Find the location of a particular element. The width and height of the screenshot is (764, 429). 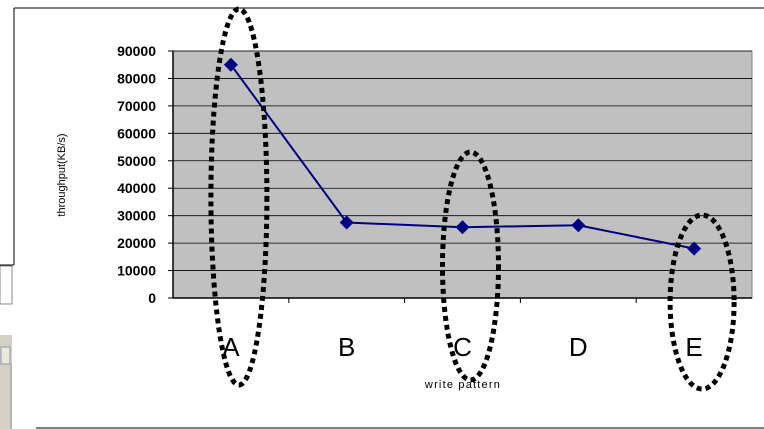

y-tick-label: 60000 is located at coordinates (136, 133).